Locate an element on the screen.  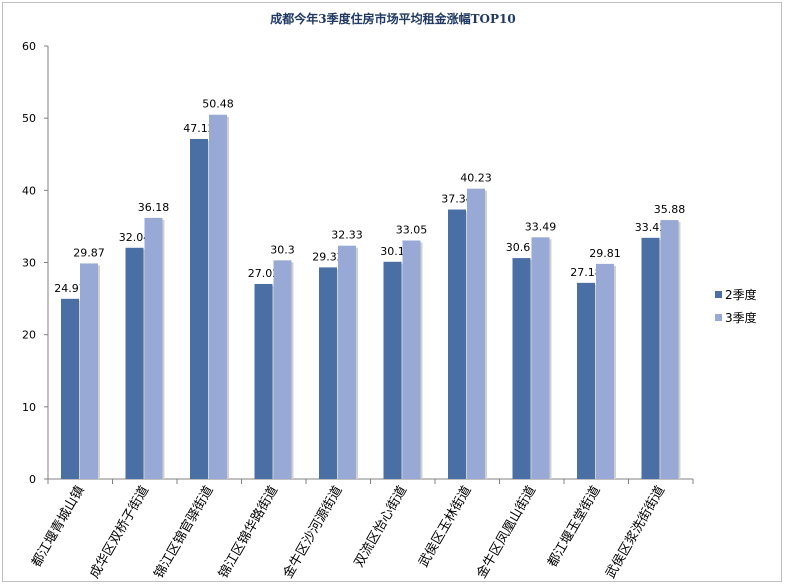
y-tick-label: 60 is located at coordinates (29, 46).